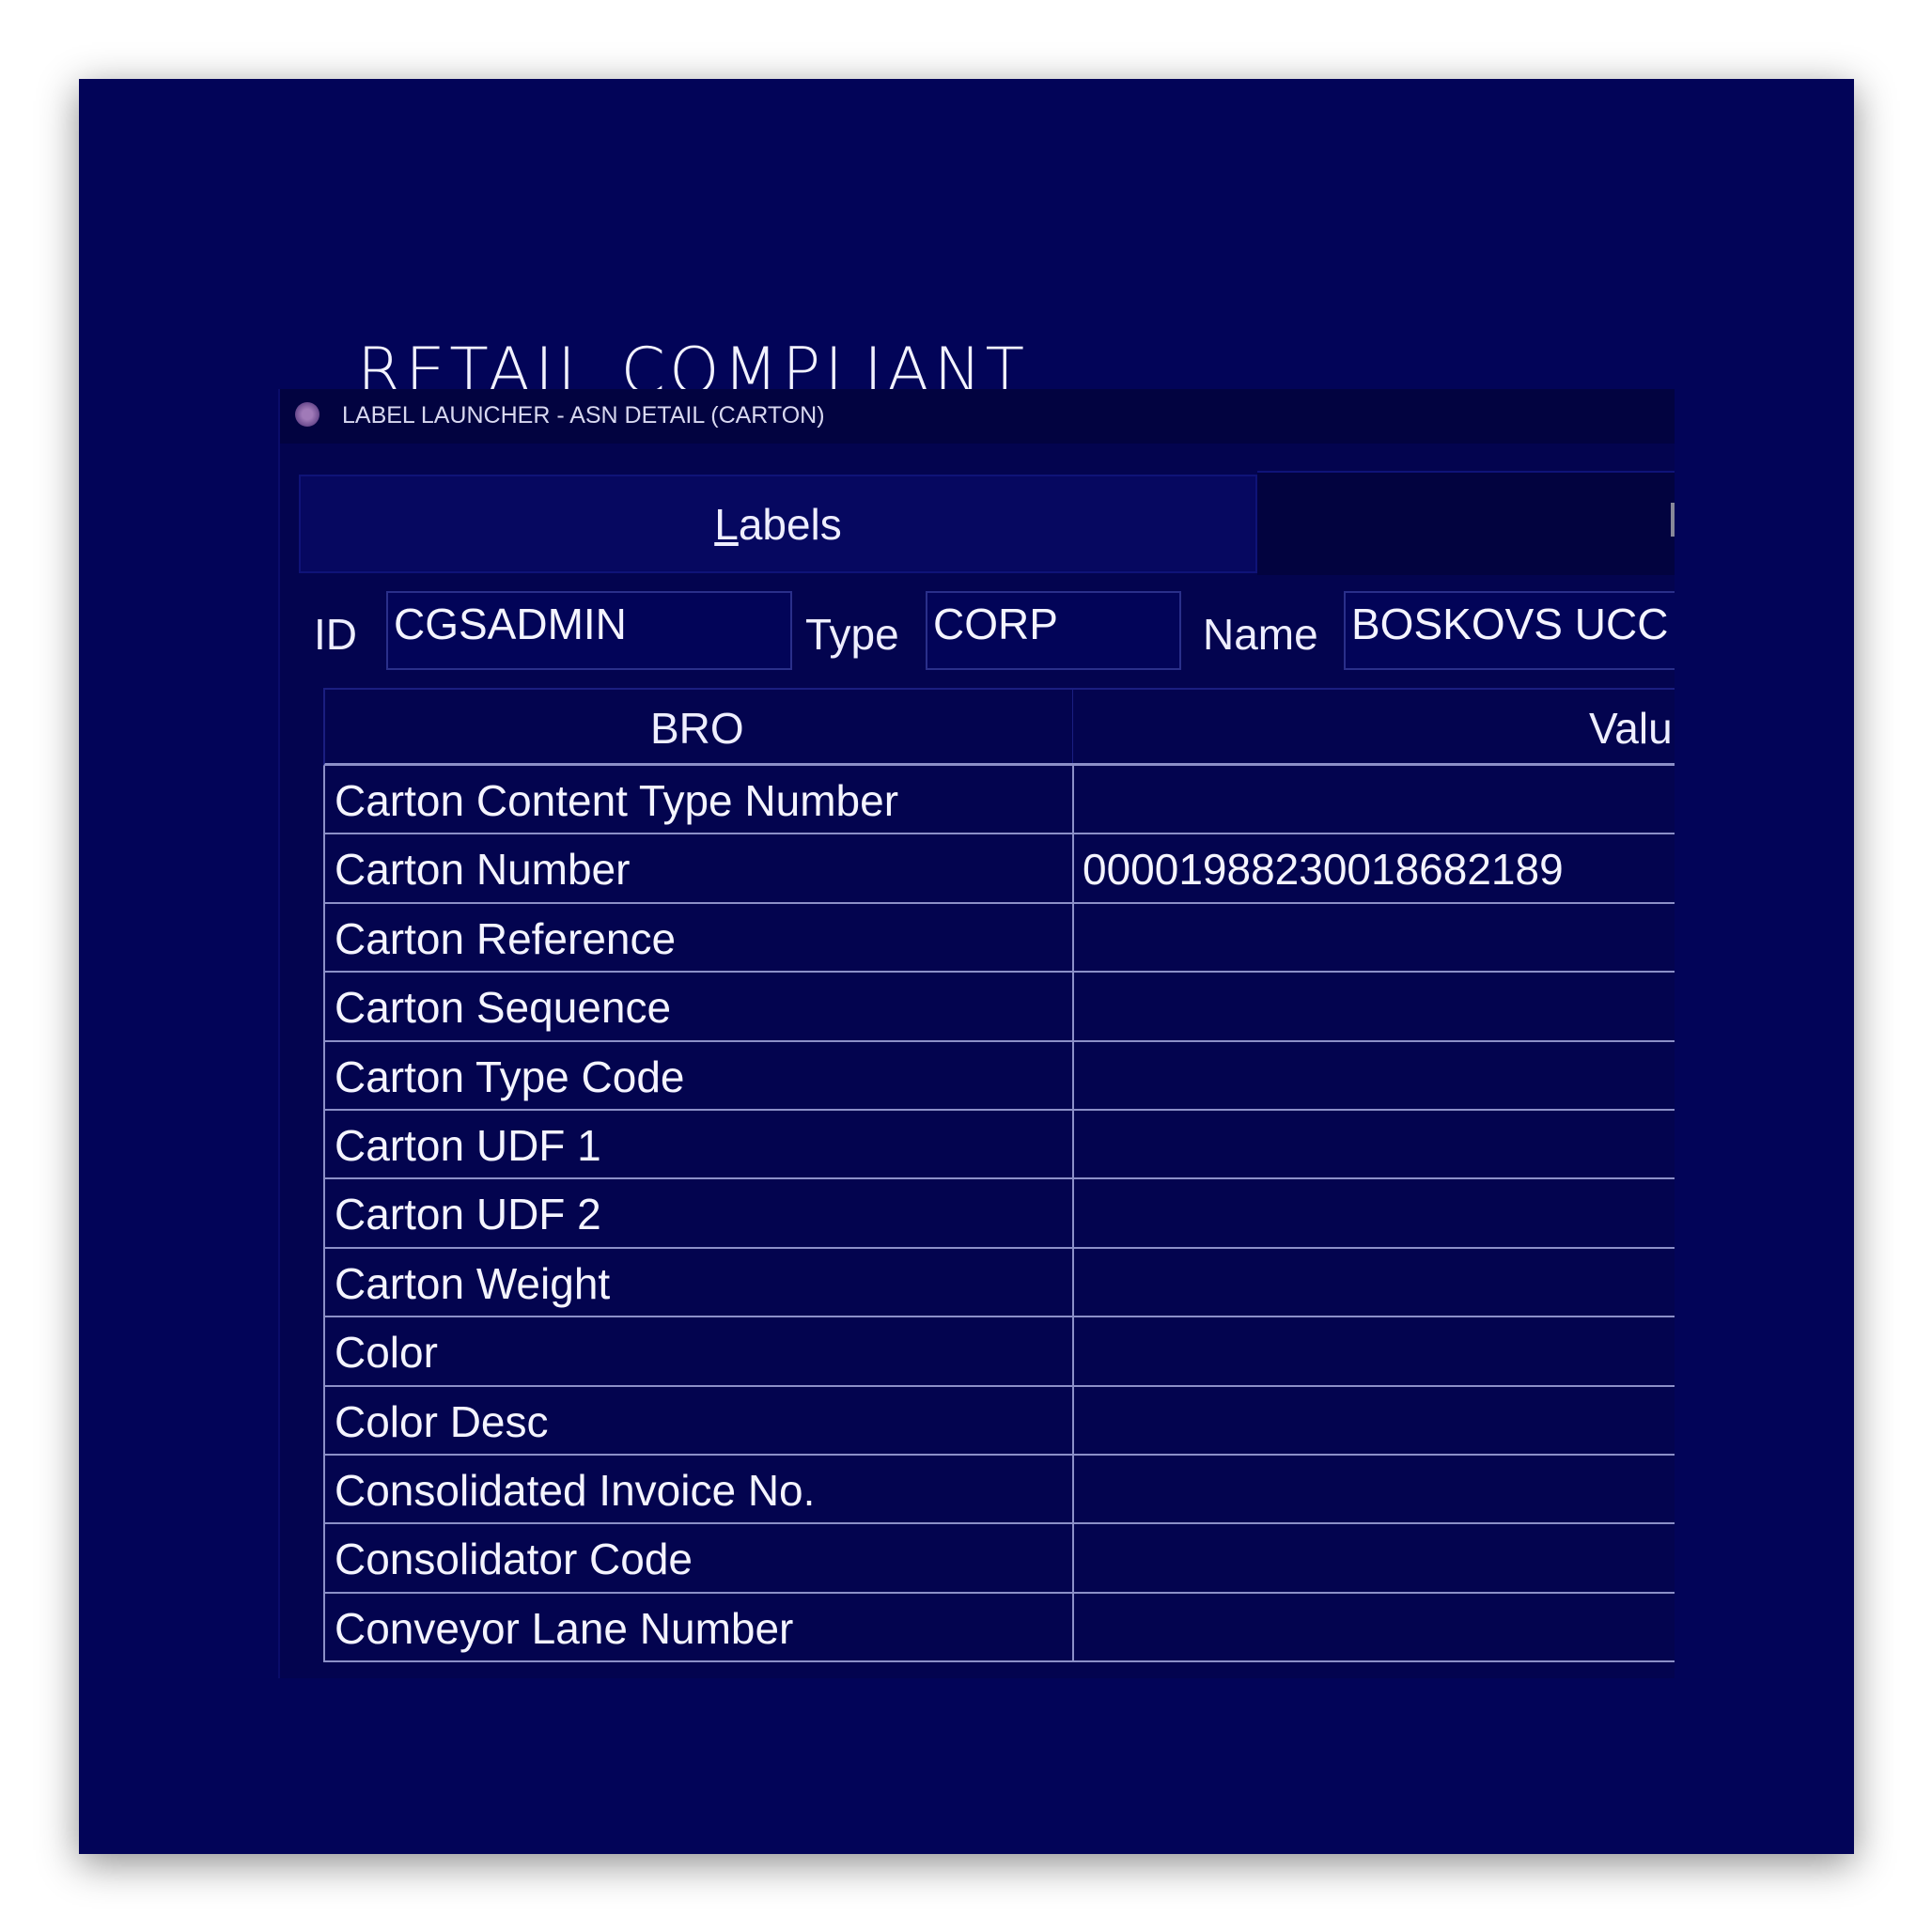 The width and height of the screenshot is (1932, 1932). Describe the element at coordinates (1072, 726) in the screenshot. I see `header-divider` at that location.